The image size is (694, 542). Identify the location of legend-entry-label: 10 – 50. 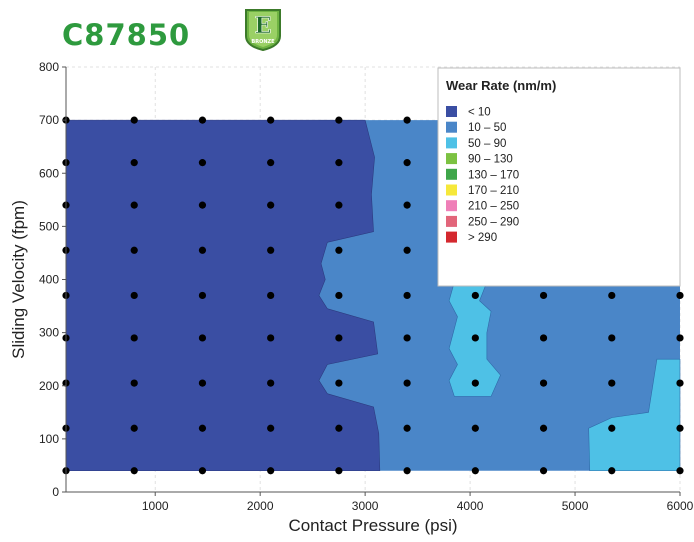
(487, 128).